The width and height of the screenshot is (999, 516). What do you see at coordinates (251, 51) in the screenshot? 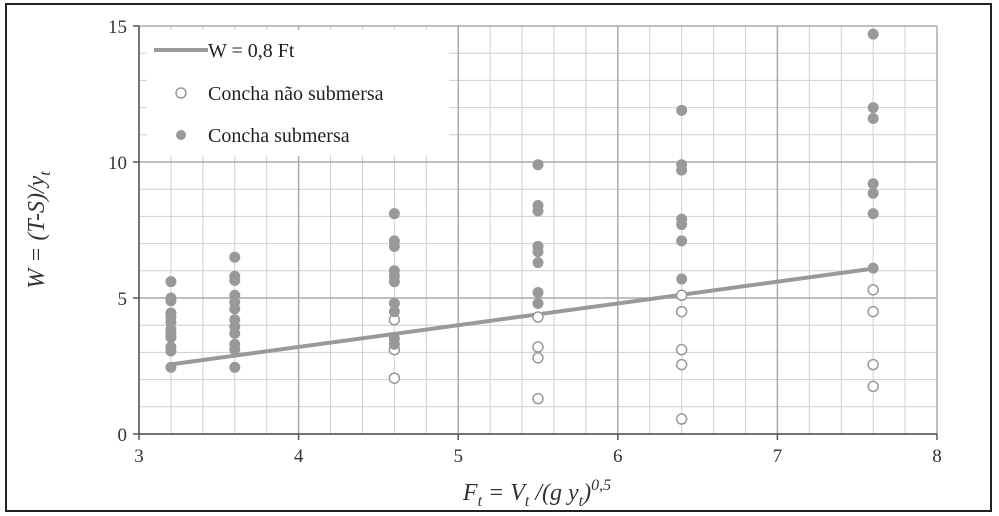
I see `legend-label-trend: W = 0,8 Ft` at bounding box center [251, 51].